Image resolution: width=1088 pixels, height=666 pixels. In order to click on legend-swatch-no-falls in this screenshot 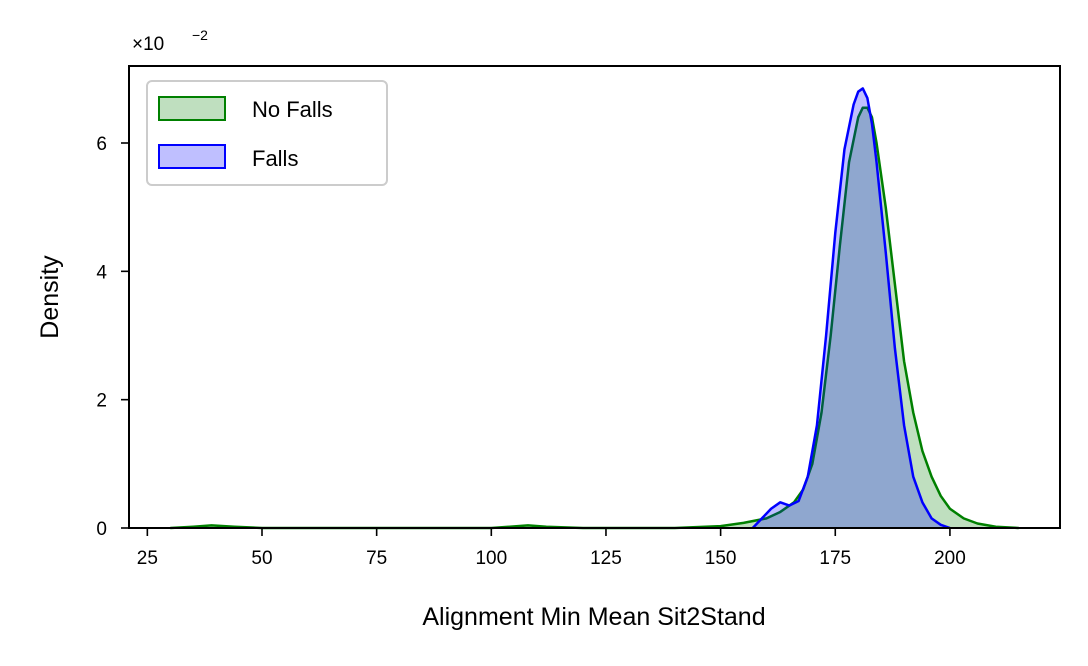, I will do `click(192, 108)`.